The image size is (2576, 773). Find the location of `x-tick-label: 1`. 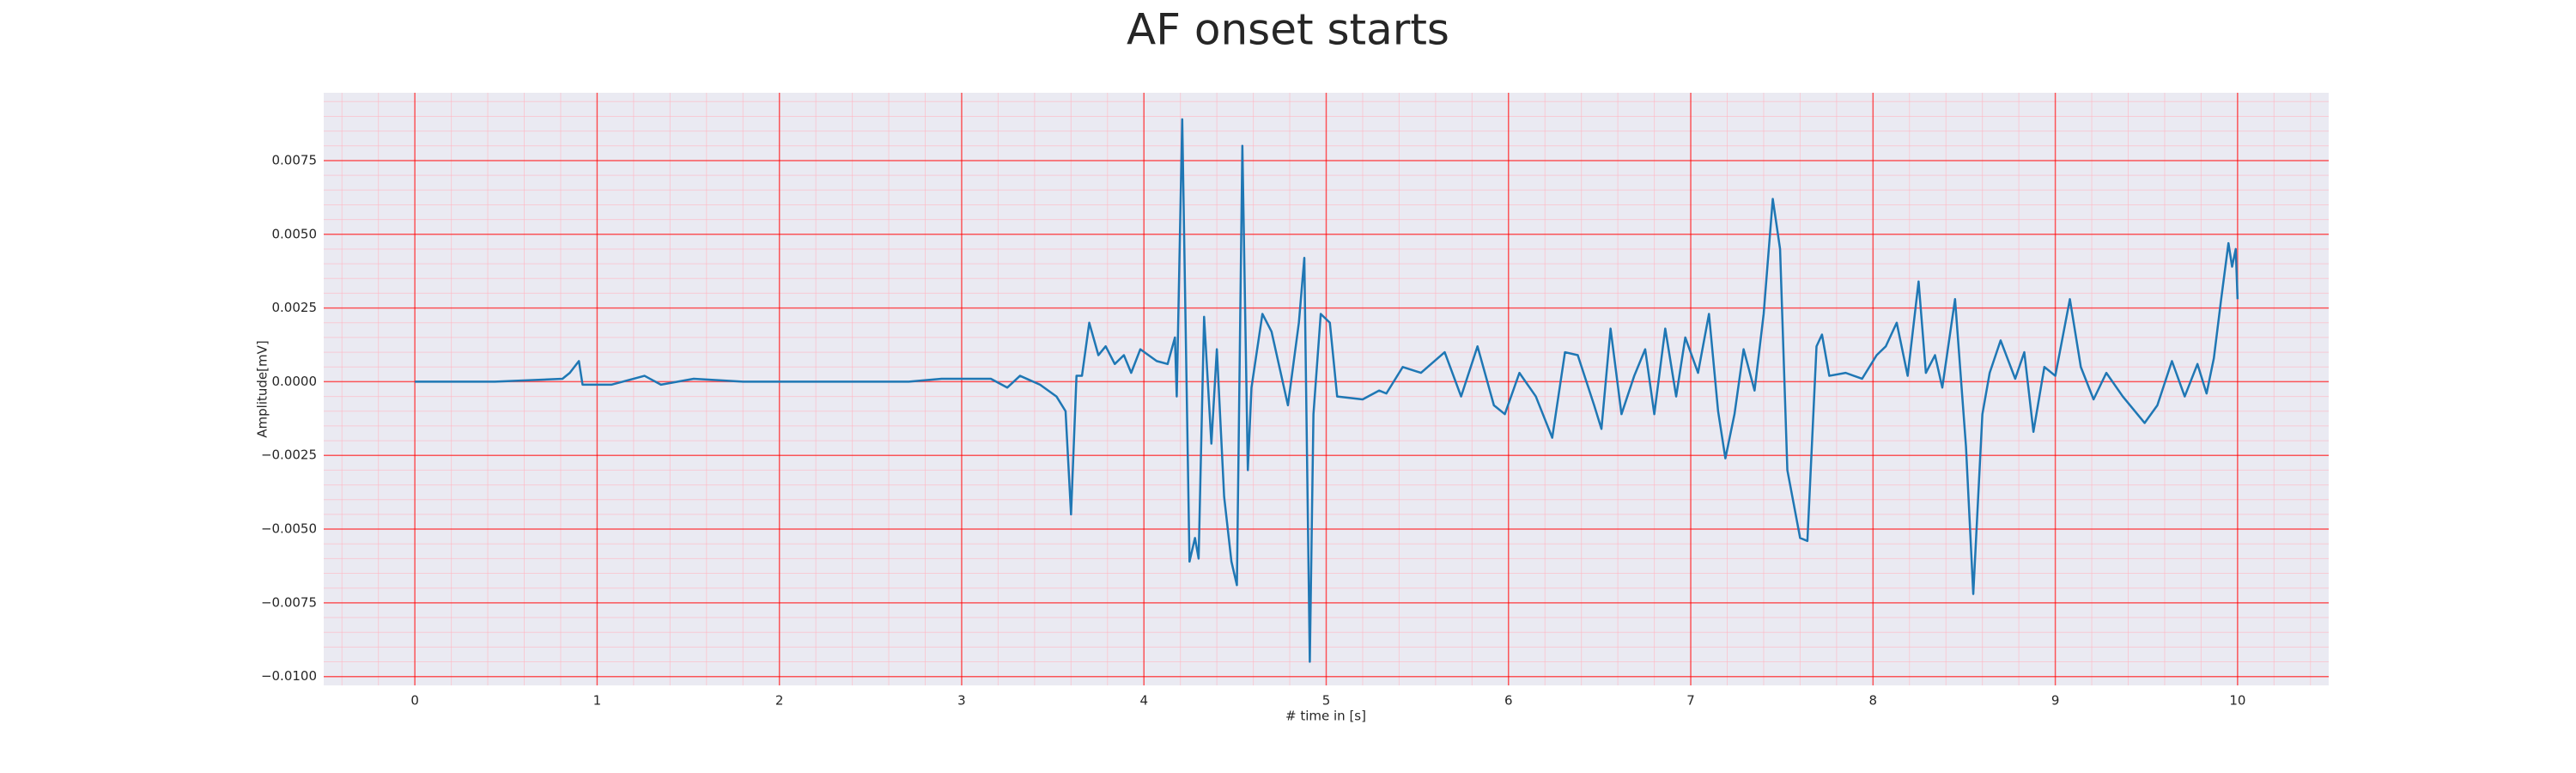

x-tick-label: 1 is located at coordinates (597, 701).